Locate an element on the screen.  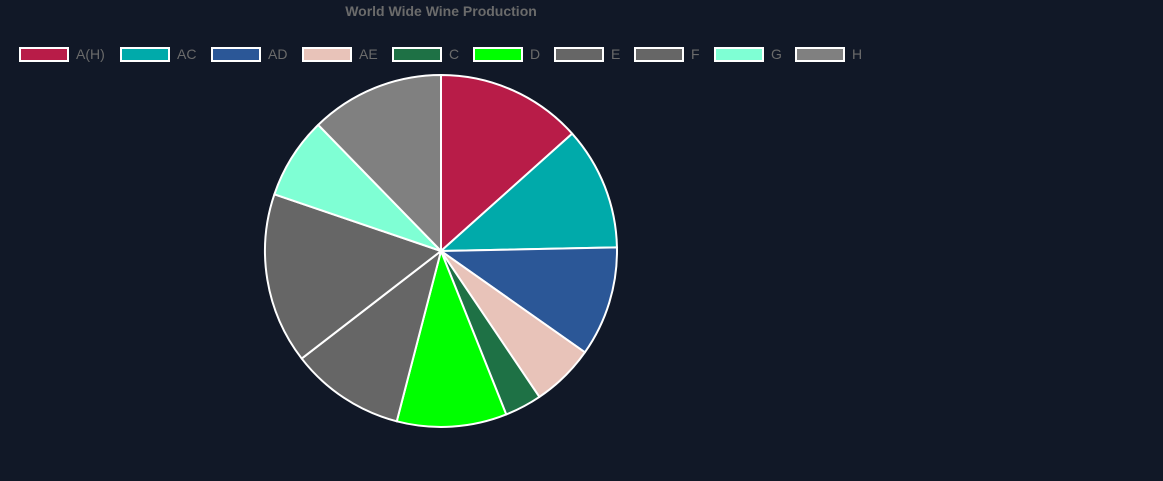
pie-slice-d is located at coordinates (451, 339).